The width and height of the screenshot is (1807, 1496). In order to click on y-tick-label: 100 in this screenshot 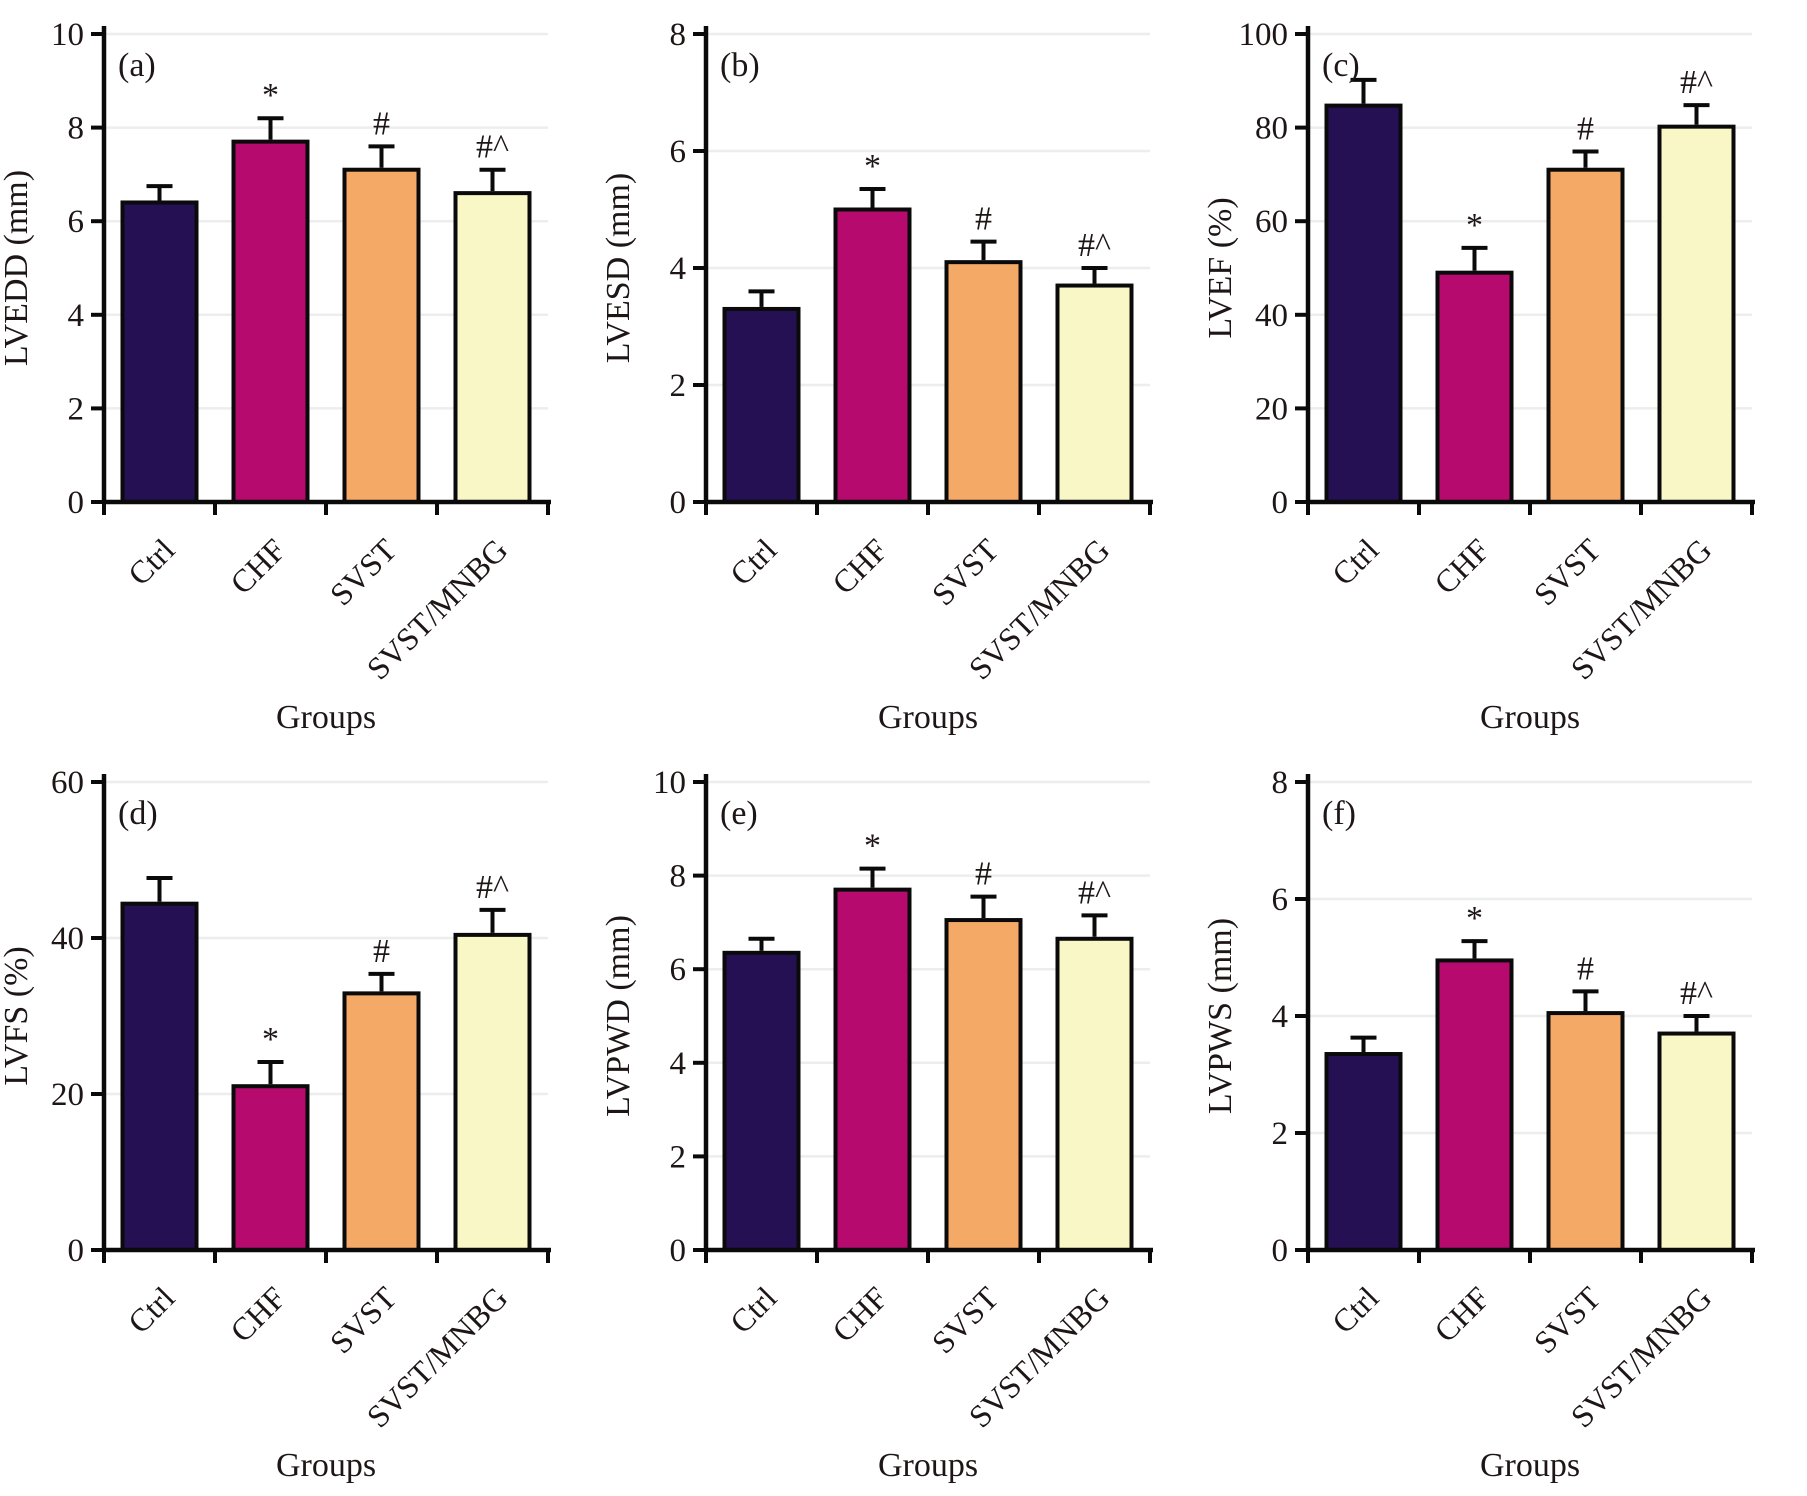, I will do `click(1264, 35)`.